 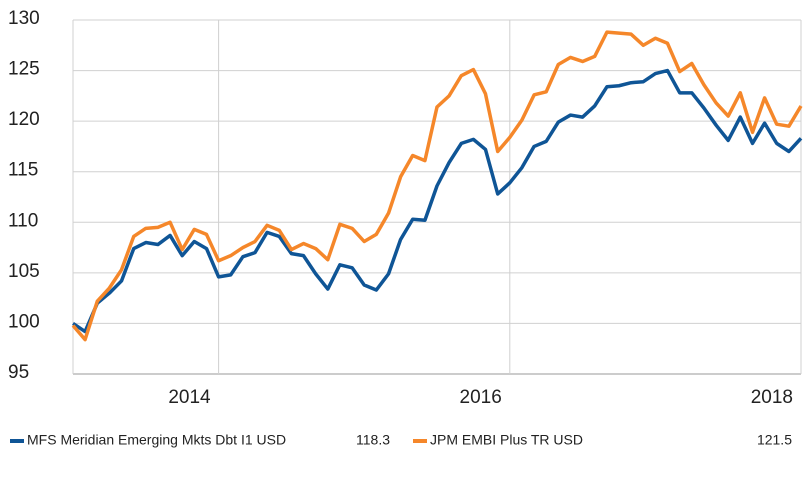 I want to click on legend-label: MFS Meridian Emerging Mkts Dbt I1 USD, so click(x=156, y=440).